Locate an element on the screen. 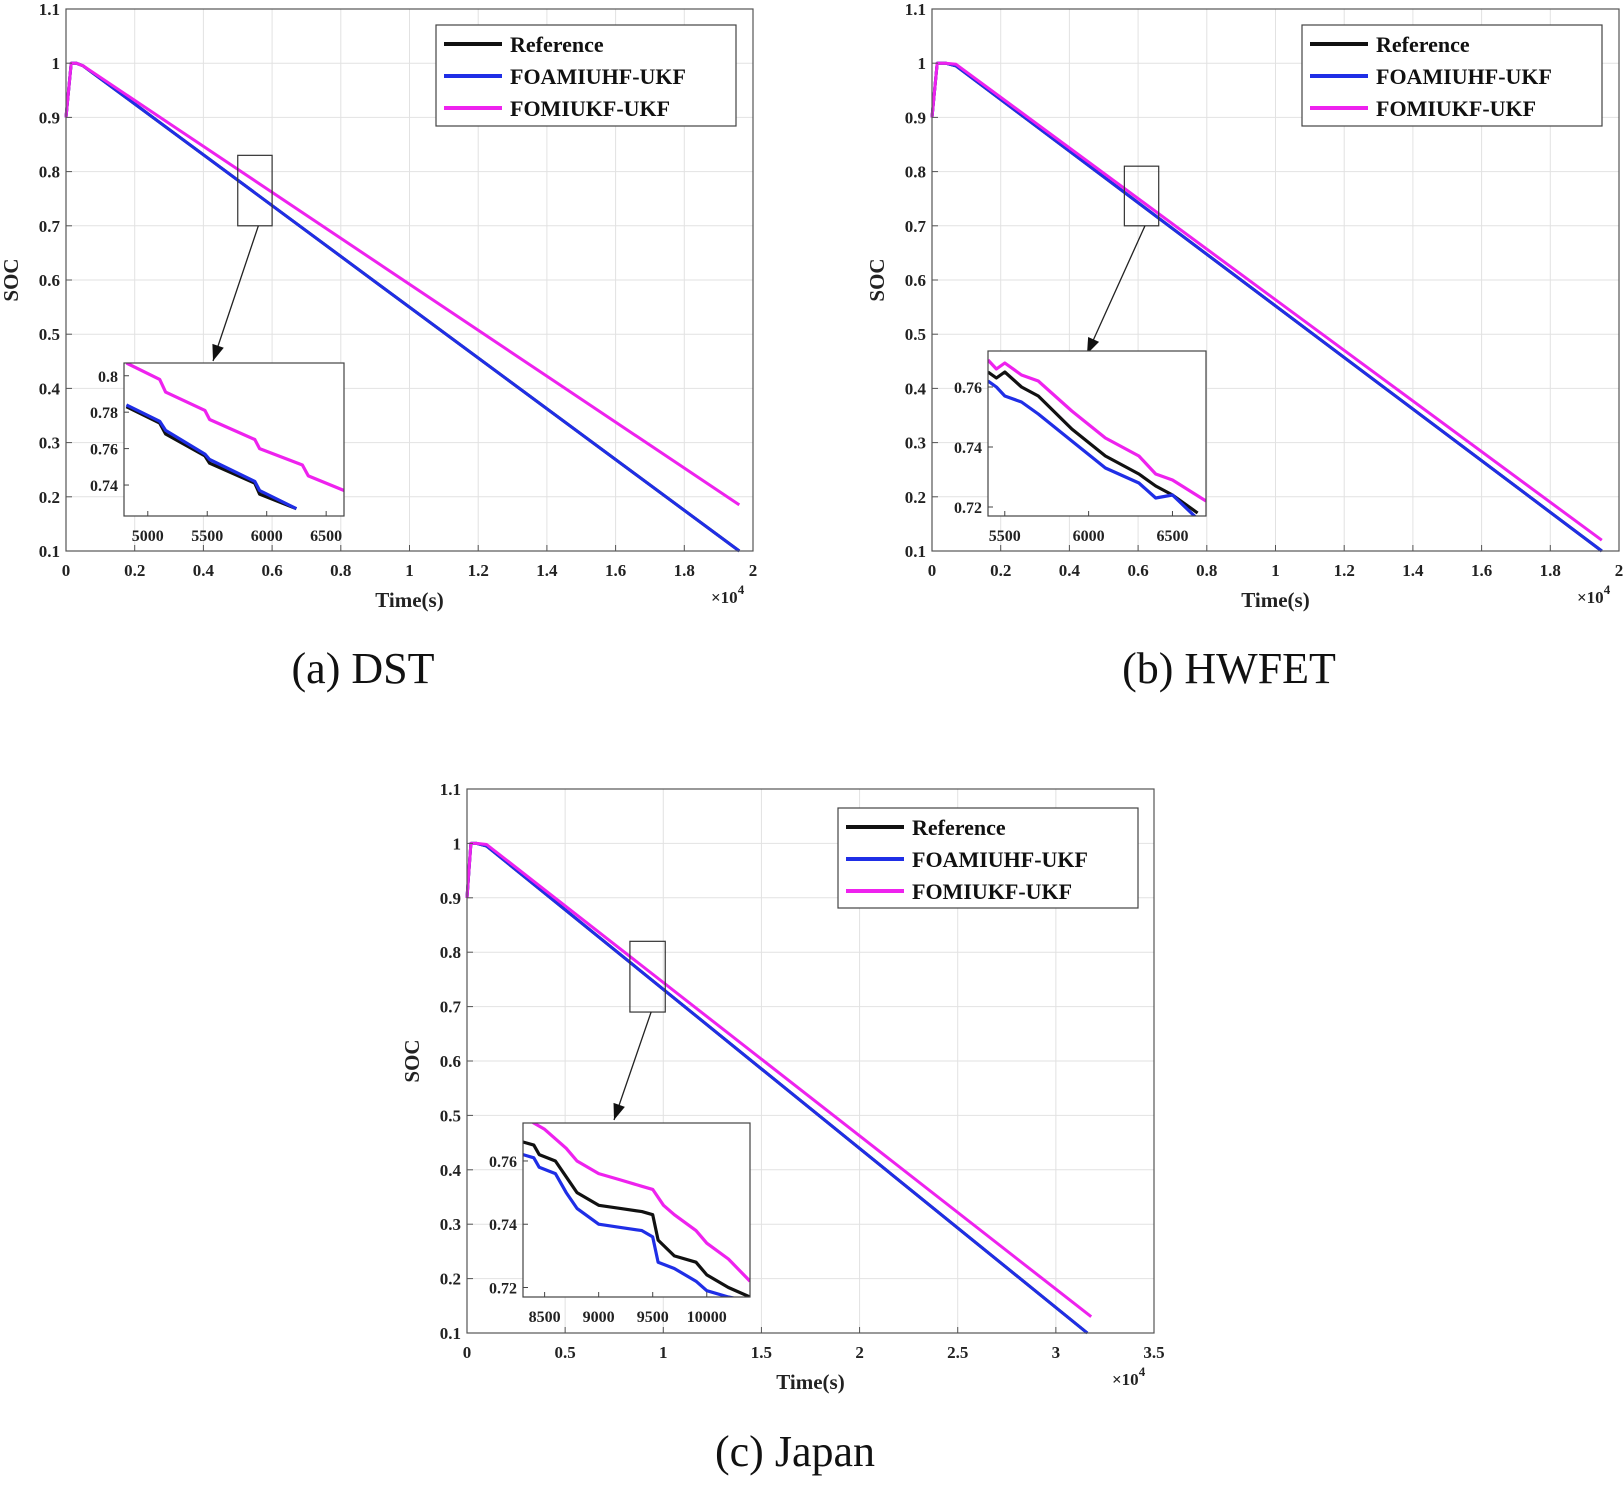  inset-y-tick-label: 0.76 is located at coordinates (503, 1162).